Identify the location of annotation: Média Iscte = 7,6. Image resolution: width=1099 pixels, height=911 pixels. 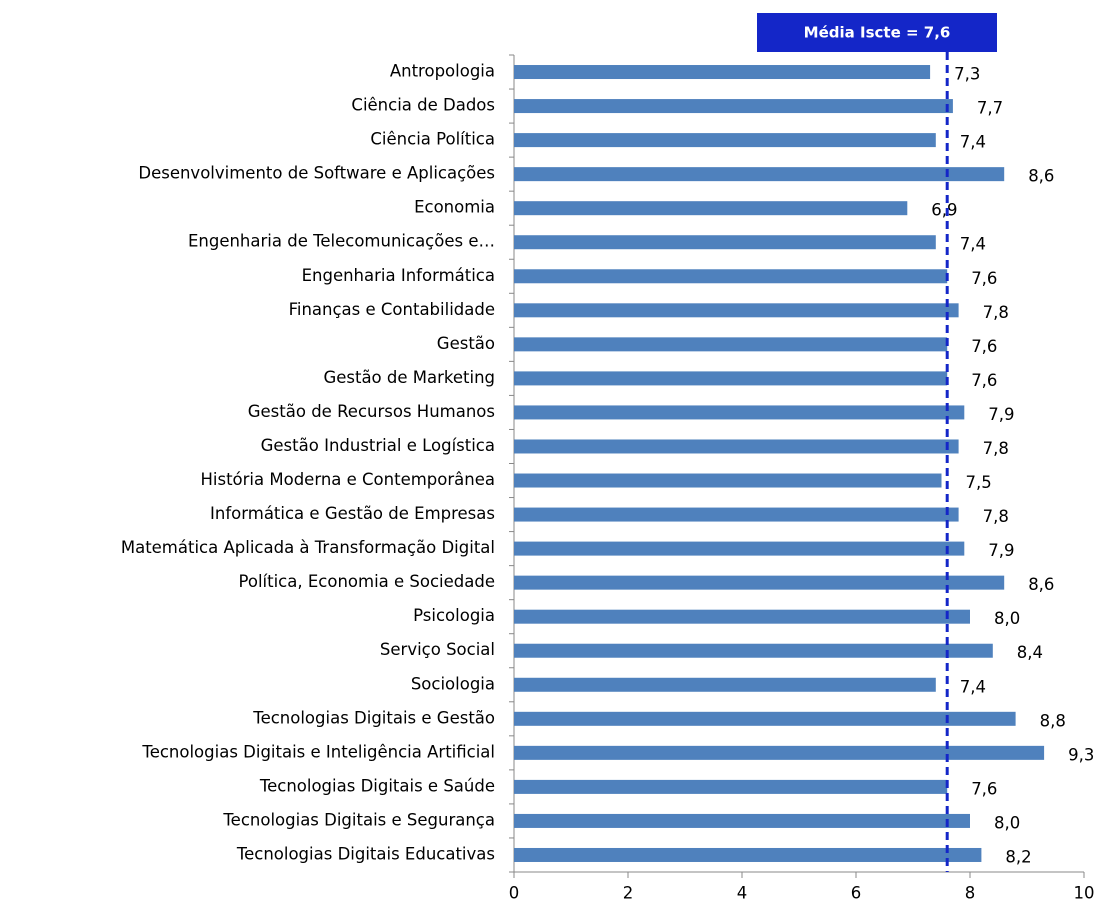
(877, 33).